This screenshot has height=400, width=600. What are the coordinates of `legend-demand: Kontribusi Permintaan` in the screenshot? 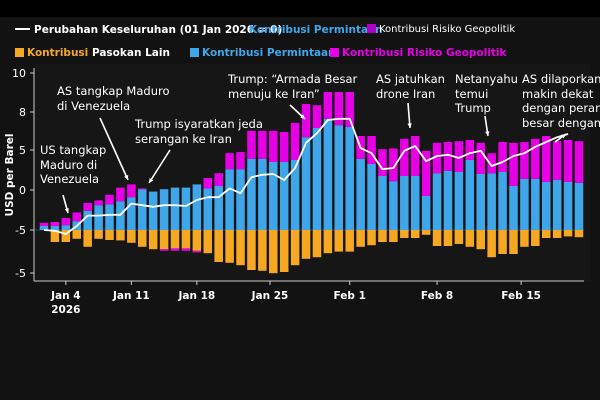 It's located at (263, 53).